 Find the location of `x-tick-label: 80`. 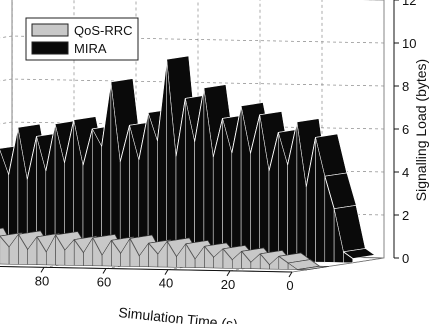

x-tick-label: 80 is located at coordinates (42, 280).